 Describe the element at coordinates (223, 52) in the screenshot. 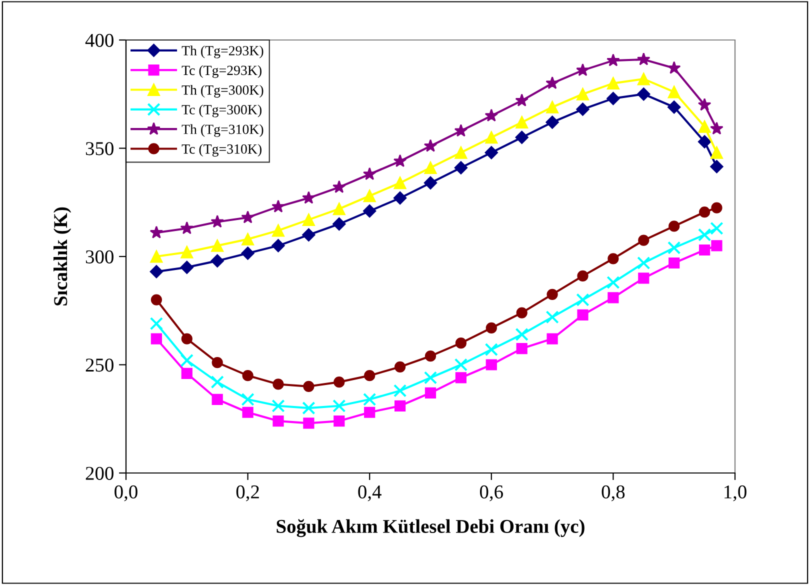

I see `legend-label: Th (Tg=293K)` at that location.